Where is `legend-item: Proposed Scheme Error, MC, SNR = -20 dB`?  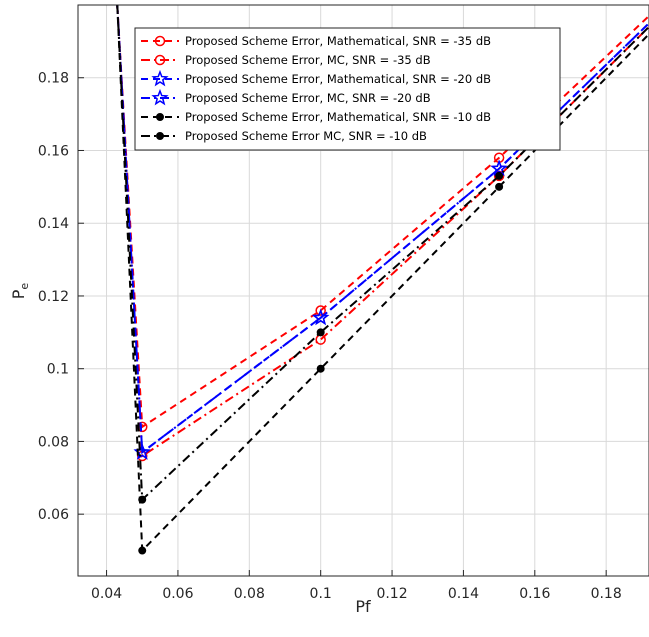
legend-item: Proposed Scheme Error, MC, SNR = -20 dB is located at coordinates (286, 97).